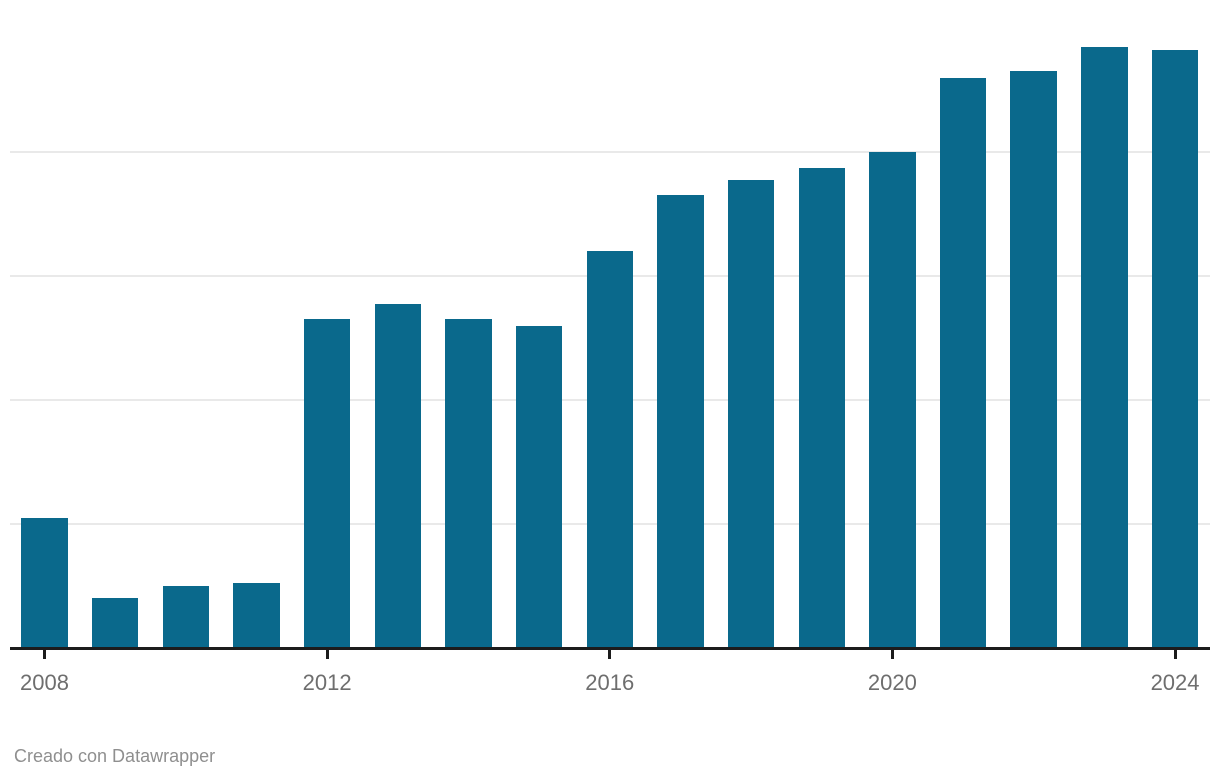 This screenshot has height=780, width=1220. I want to click on bar-2018, so click(751, 413).